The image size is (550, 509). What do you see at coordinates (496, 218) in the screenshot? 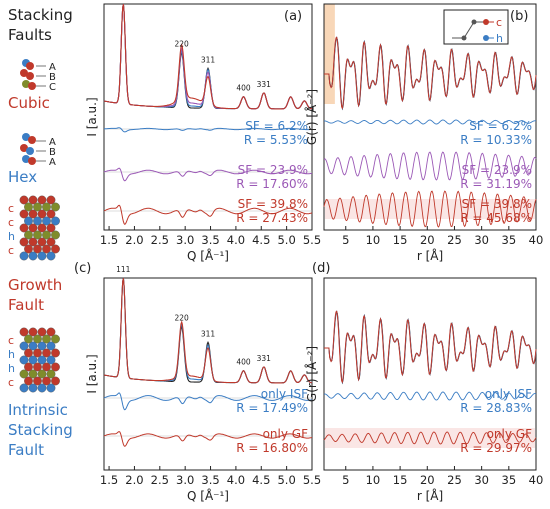
I see `annotation-r-value: R = 45.68%` at bounding box center [496, 218].